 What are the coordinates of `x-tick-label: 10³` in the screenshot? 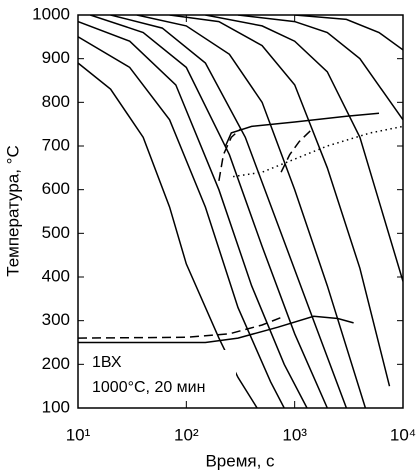 It's located at (294, 434).